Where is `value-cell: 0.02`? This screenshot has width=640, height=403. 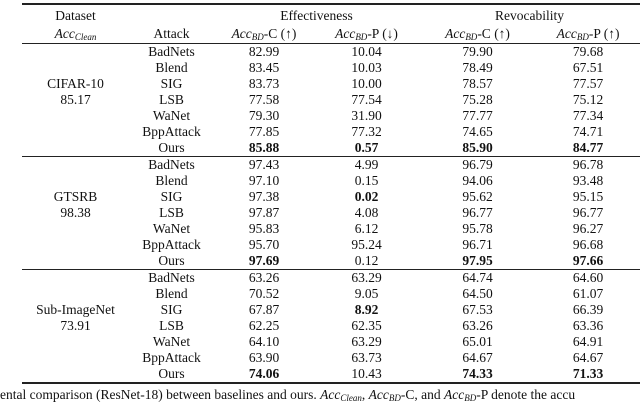 value-cell: 0.02 is located at coordinates (366, 196).